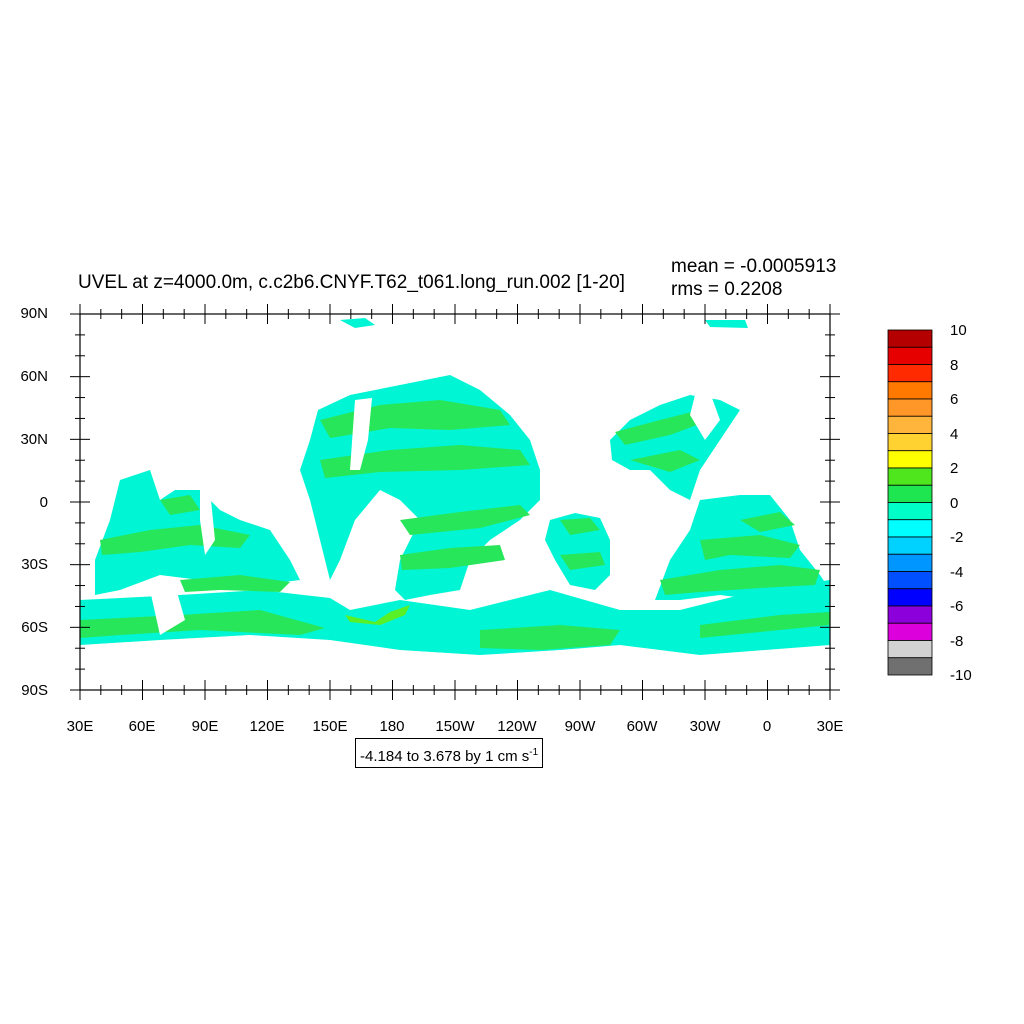  I want to click on lon-label-150e: 150E, so click(330, 726).